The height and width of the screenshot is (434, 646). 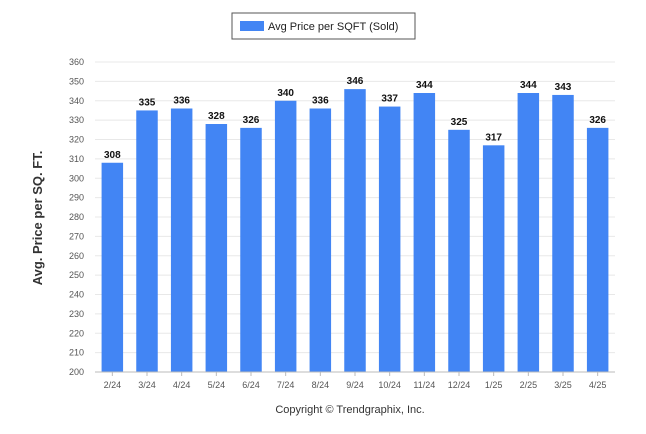 I want to click on legend-swatch, so click(x=252, y=26).